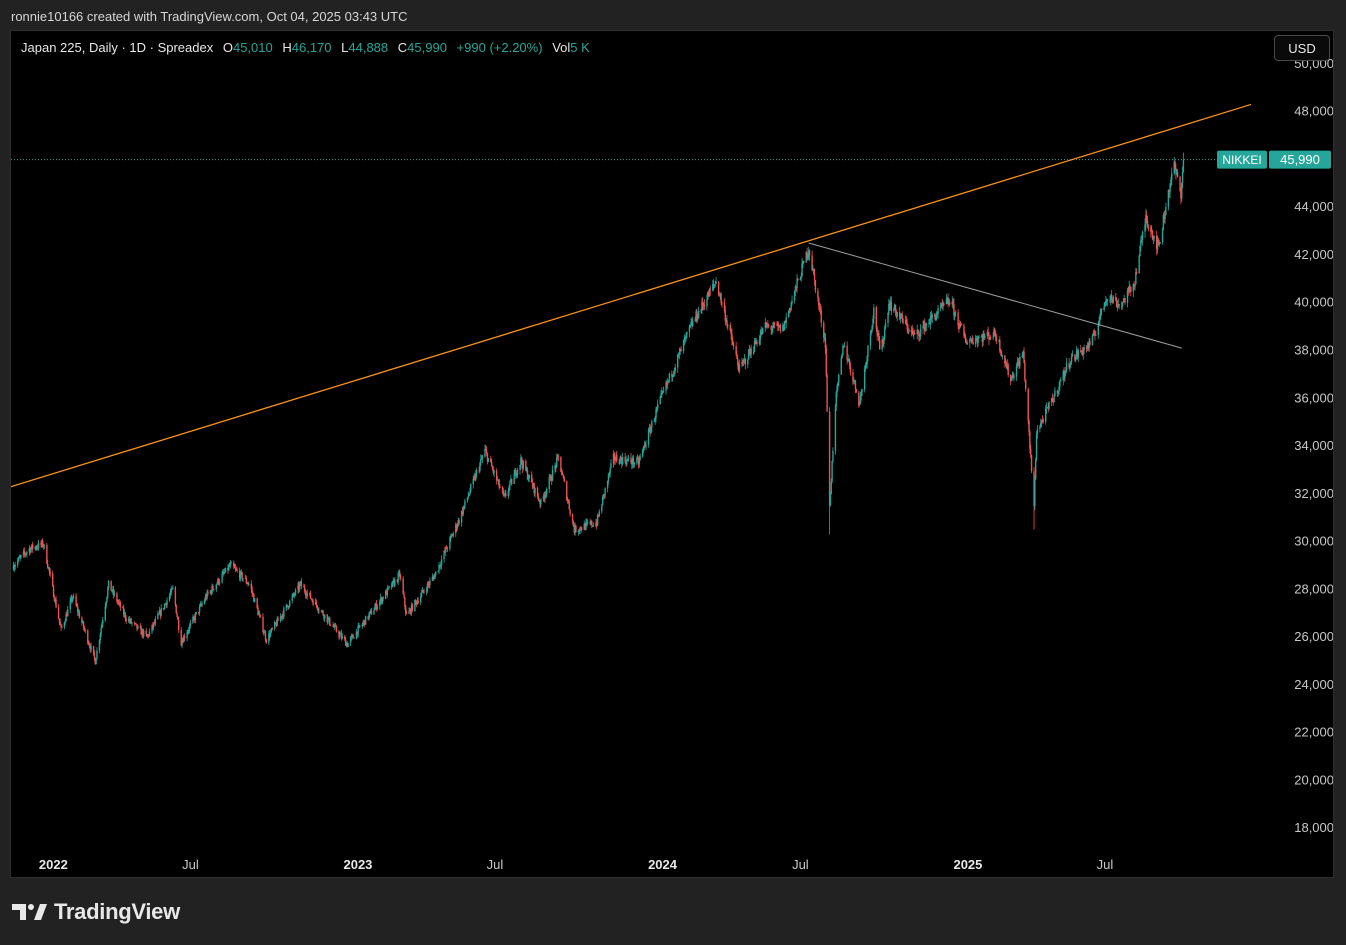 The width and height of the screenshot is (1346, 945). What do you see at coordinates (96, 912) in the screenshot?
I see `tradingview-logo: TradingView` at bounding box center [96, 912].